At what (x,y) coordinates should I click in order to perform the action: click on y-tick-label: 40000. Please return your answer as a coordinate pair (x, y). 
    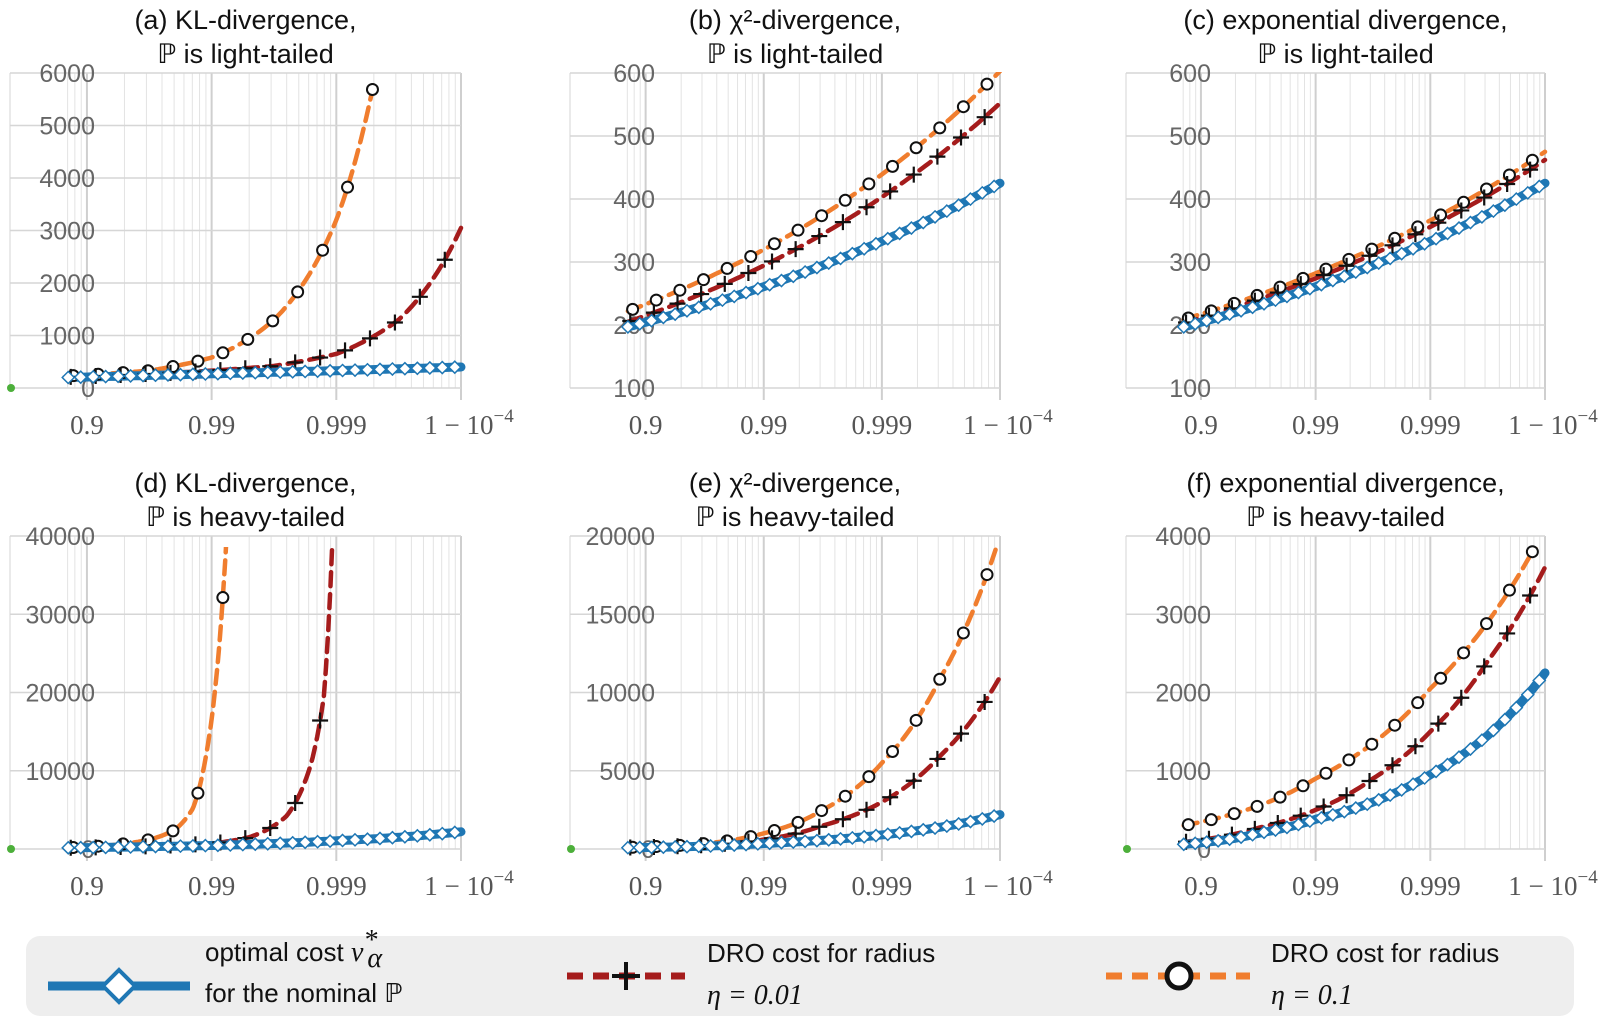
    Looking at the image, I should click on (60, 537).